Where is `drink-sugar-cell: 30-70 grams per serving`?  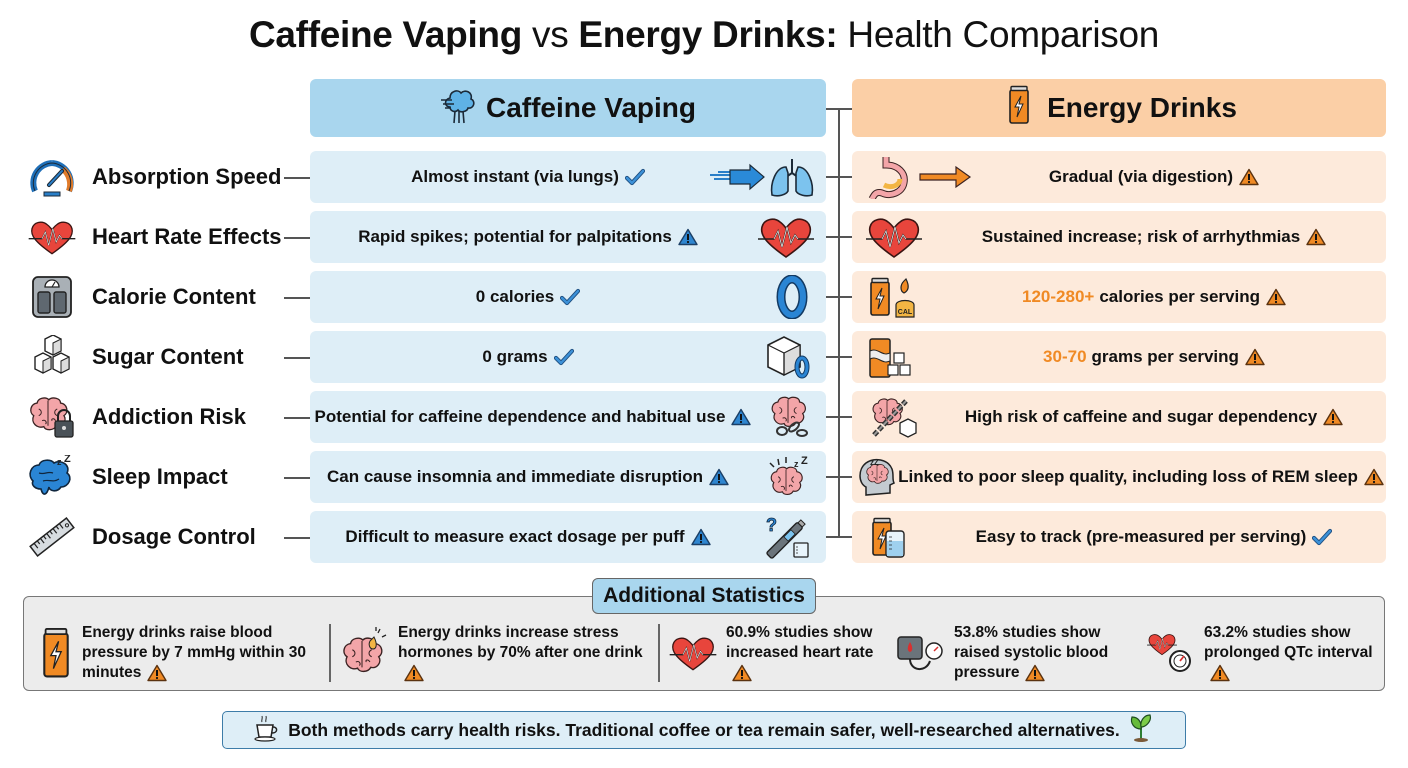
drink-sugar-cell: 30-70 grams per serving is located at coordinates (1119, 357).